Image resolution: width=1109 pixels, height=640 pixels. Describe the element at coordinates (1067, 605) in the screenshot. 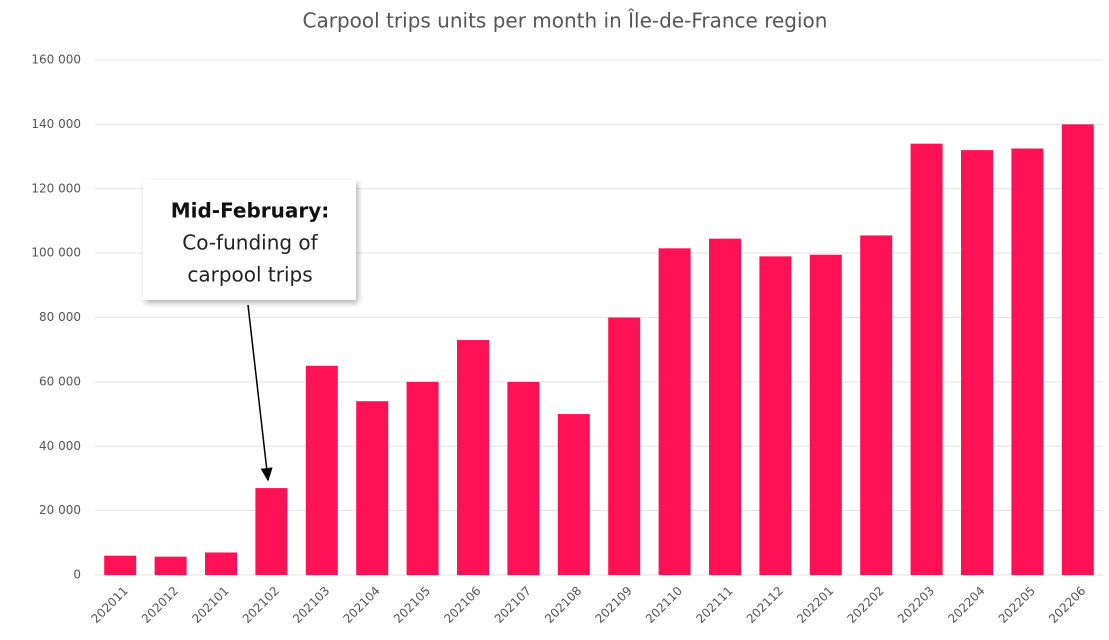

I see `x-tick-label: 202206` at that location.